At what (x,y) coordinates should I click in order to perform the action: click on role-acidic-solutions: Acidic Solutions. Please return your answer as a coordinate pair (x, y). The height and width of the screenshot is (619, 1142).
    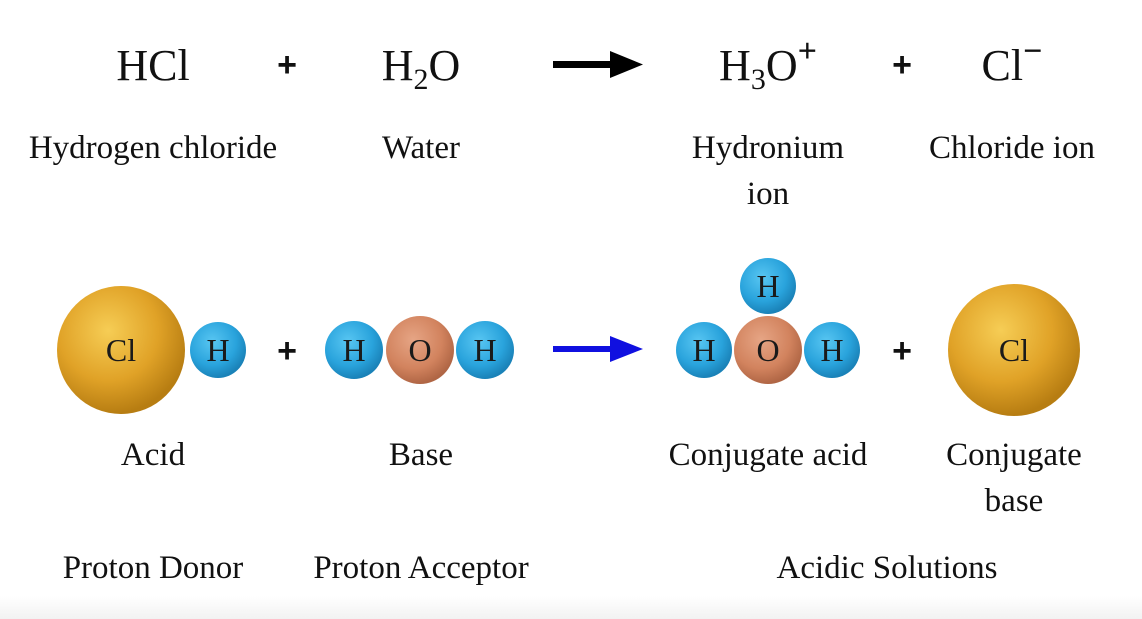
    Looking at the image, I should click on (887, 568).